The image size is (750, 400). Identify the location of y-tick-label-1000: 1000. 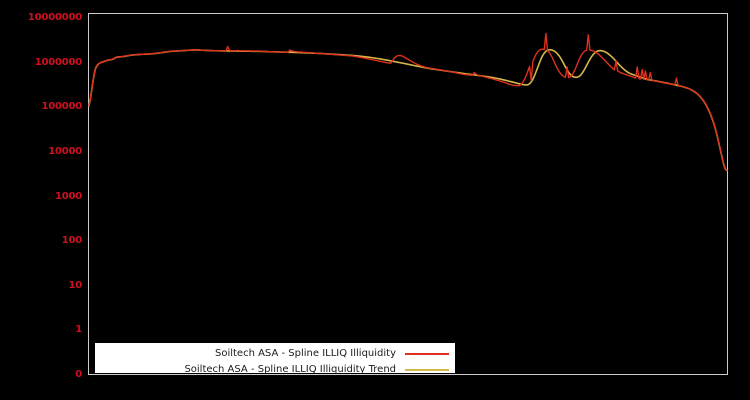
(68, 196).